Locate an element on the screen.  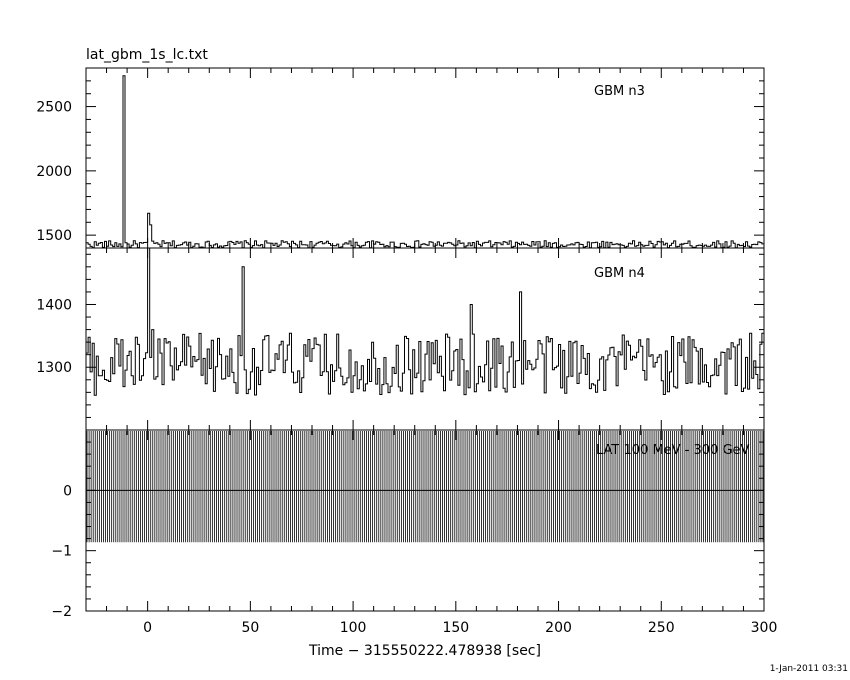
x-tick-label: 0 is located at coordinates (147, 628).